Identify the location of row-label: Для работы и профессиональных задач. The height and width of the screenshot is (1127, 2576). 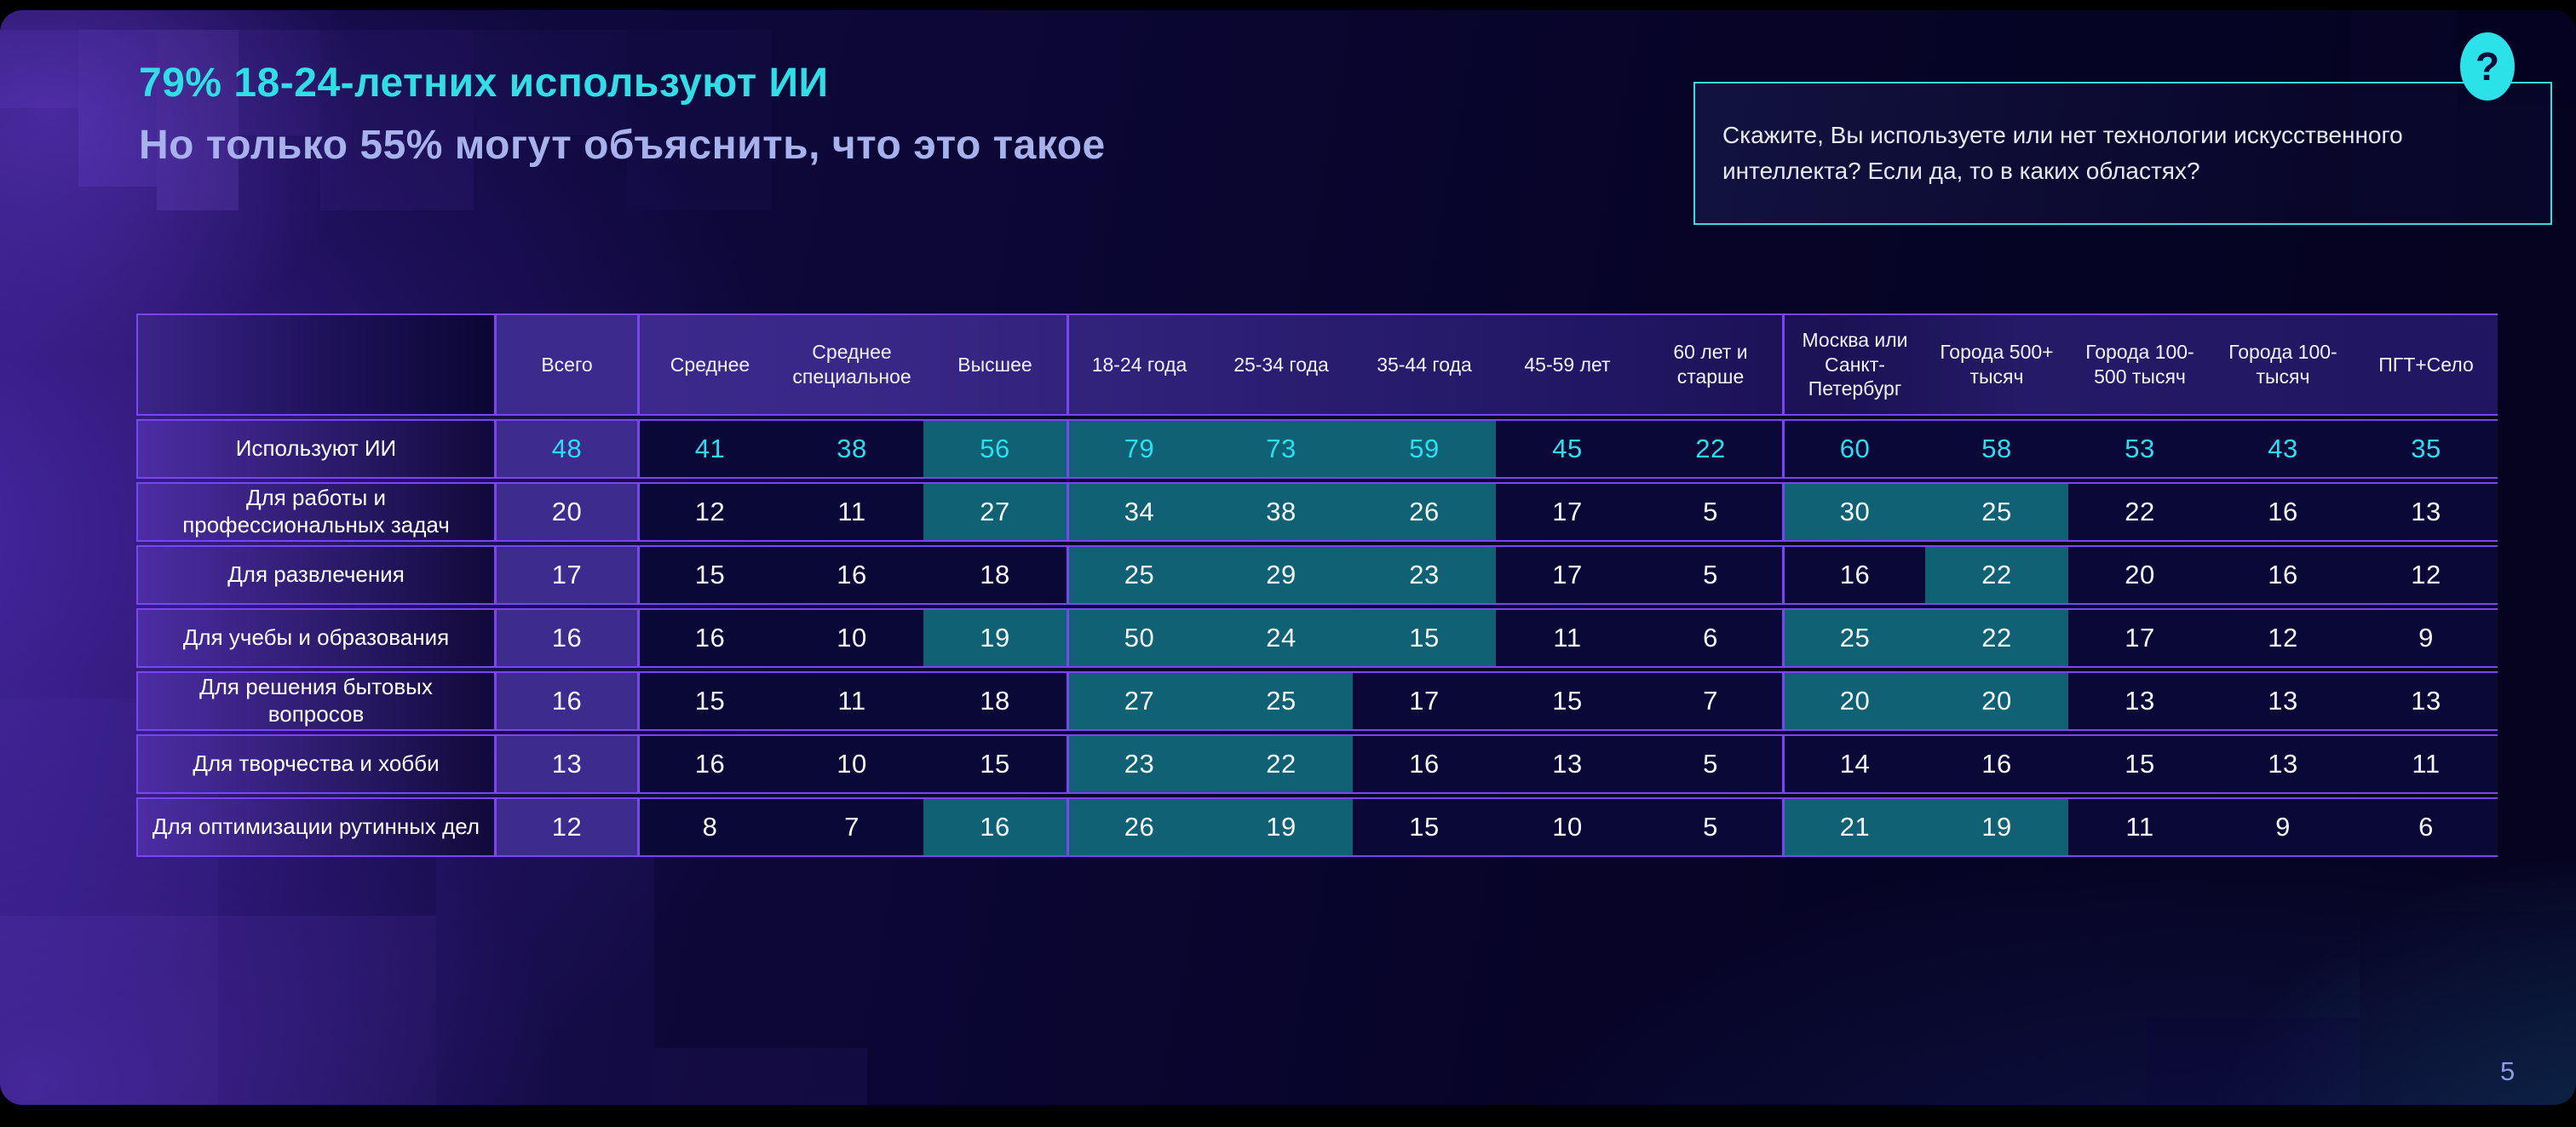
(315, 512).